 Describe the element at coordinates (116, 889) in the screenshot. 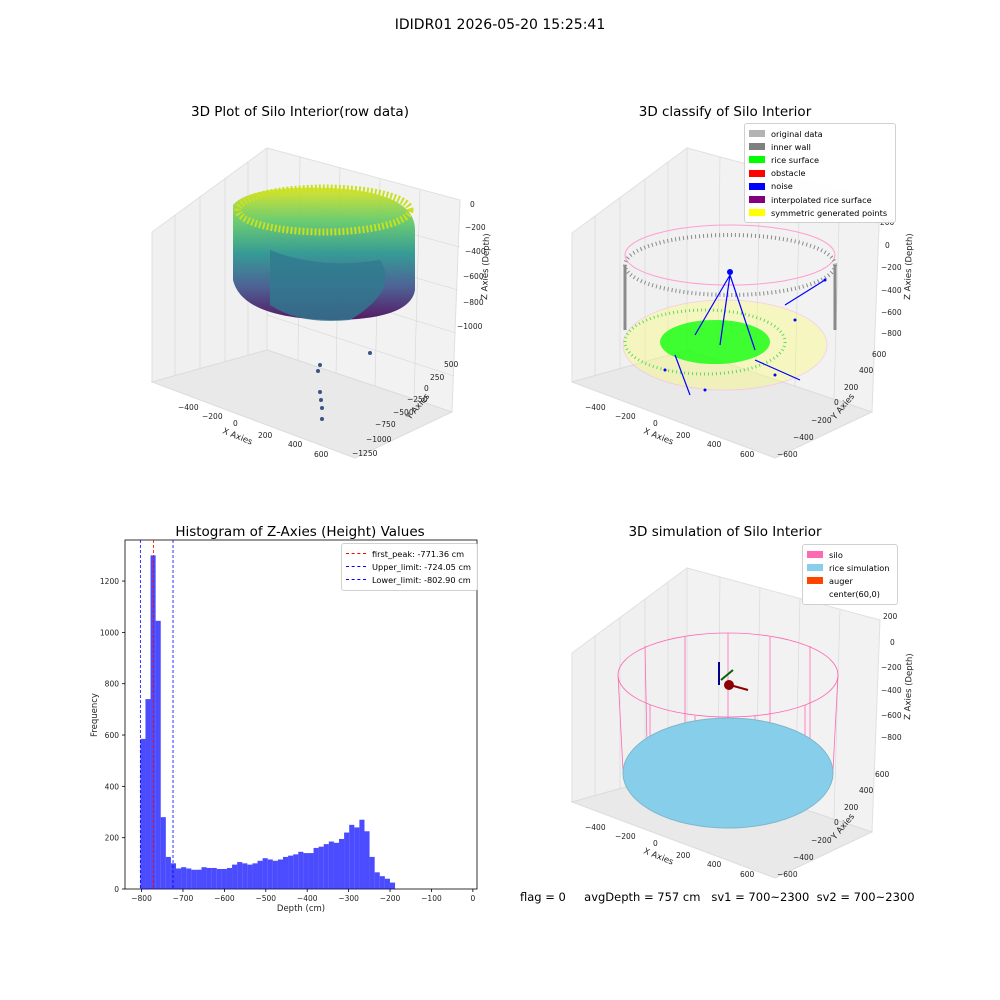

I see `histogram-ytick-label: 0` at that location.